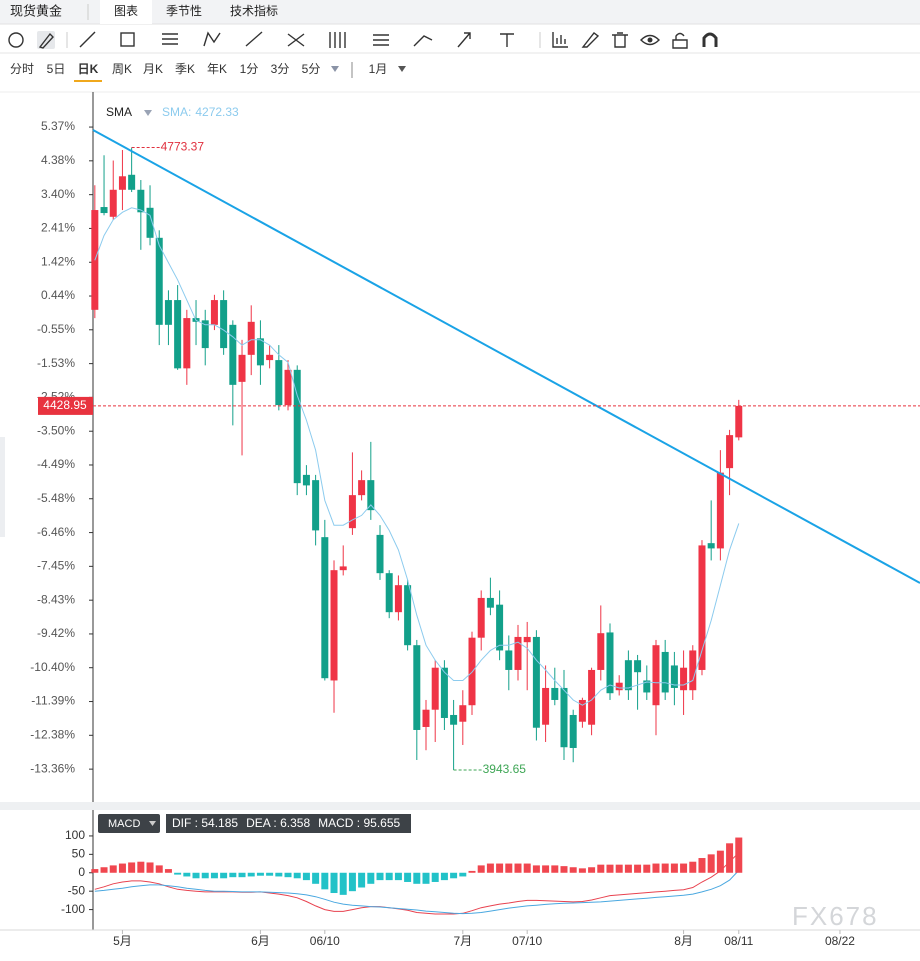  What do you see at coordinates (217, 69) in the screenshot?
I see `period-option: 年K` at bounding box center [217, 69].